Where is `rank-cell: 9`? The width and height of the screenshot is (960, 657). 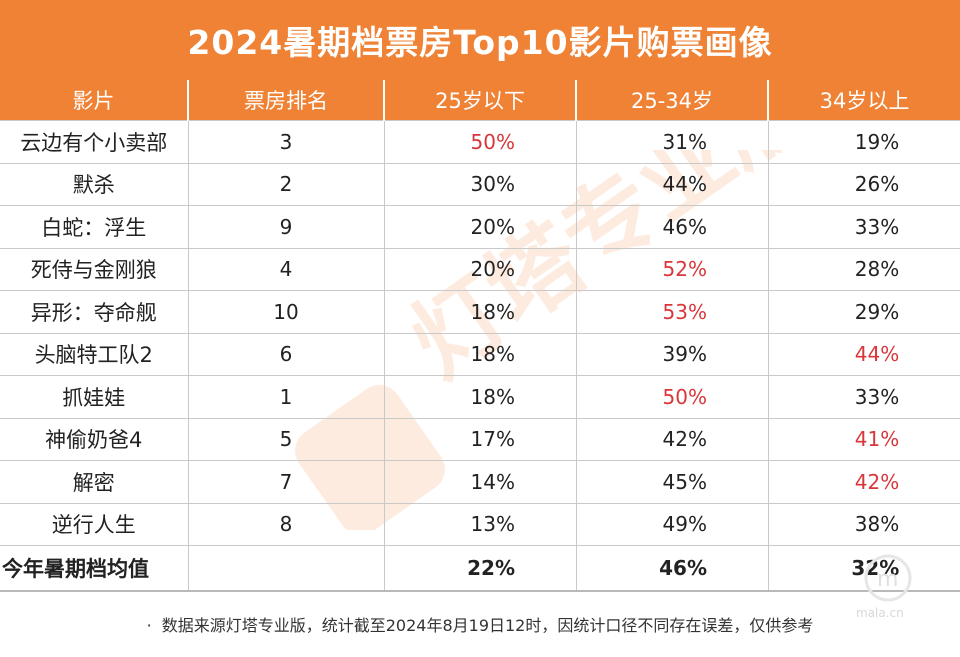 rank-cell: 9 is located at coordinates (286, 227).